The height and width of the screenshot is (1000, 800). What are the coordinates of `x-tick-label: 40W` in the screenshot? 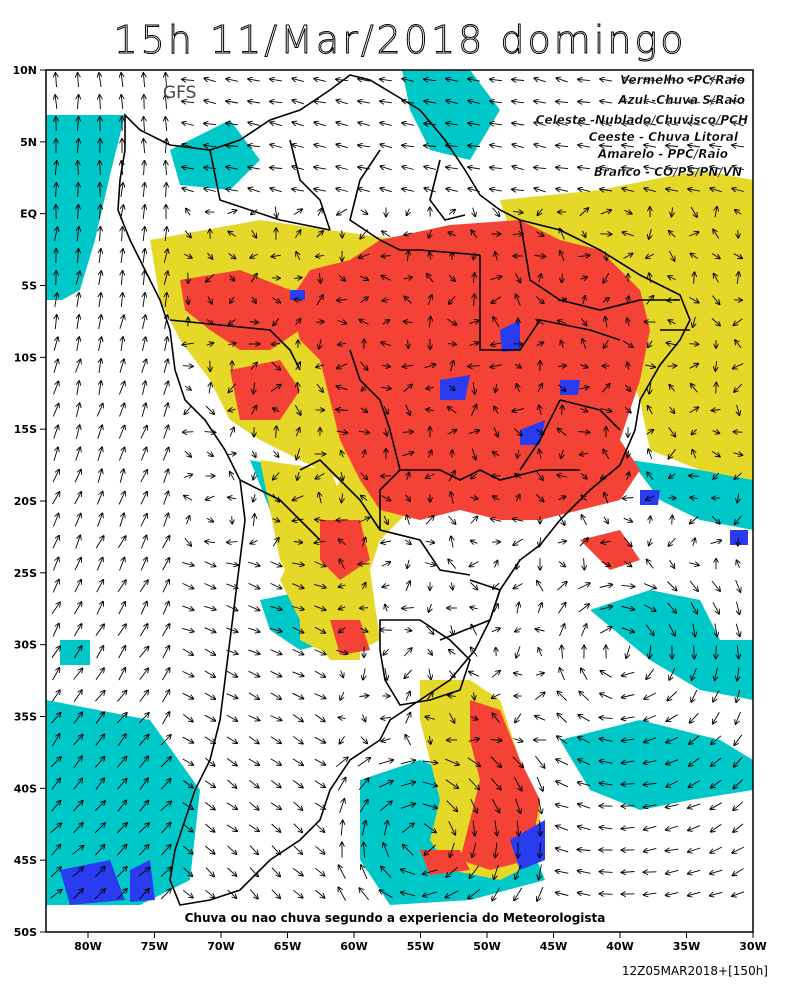 It's located at (619, 946).